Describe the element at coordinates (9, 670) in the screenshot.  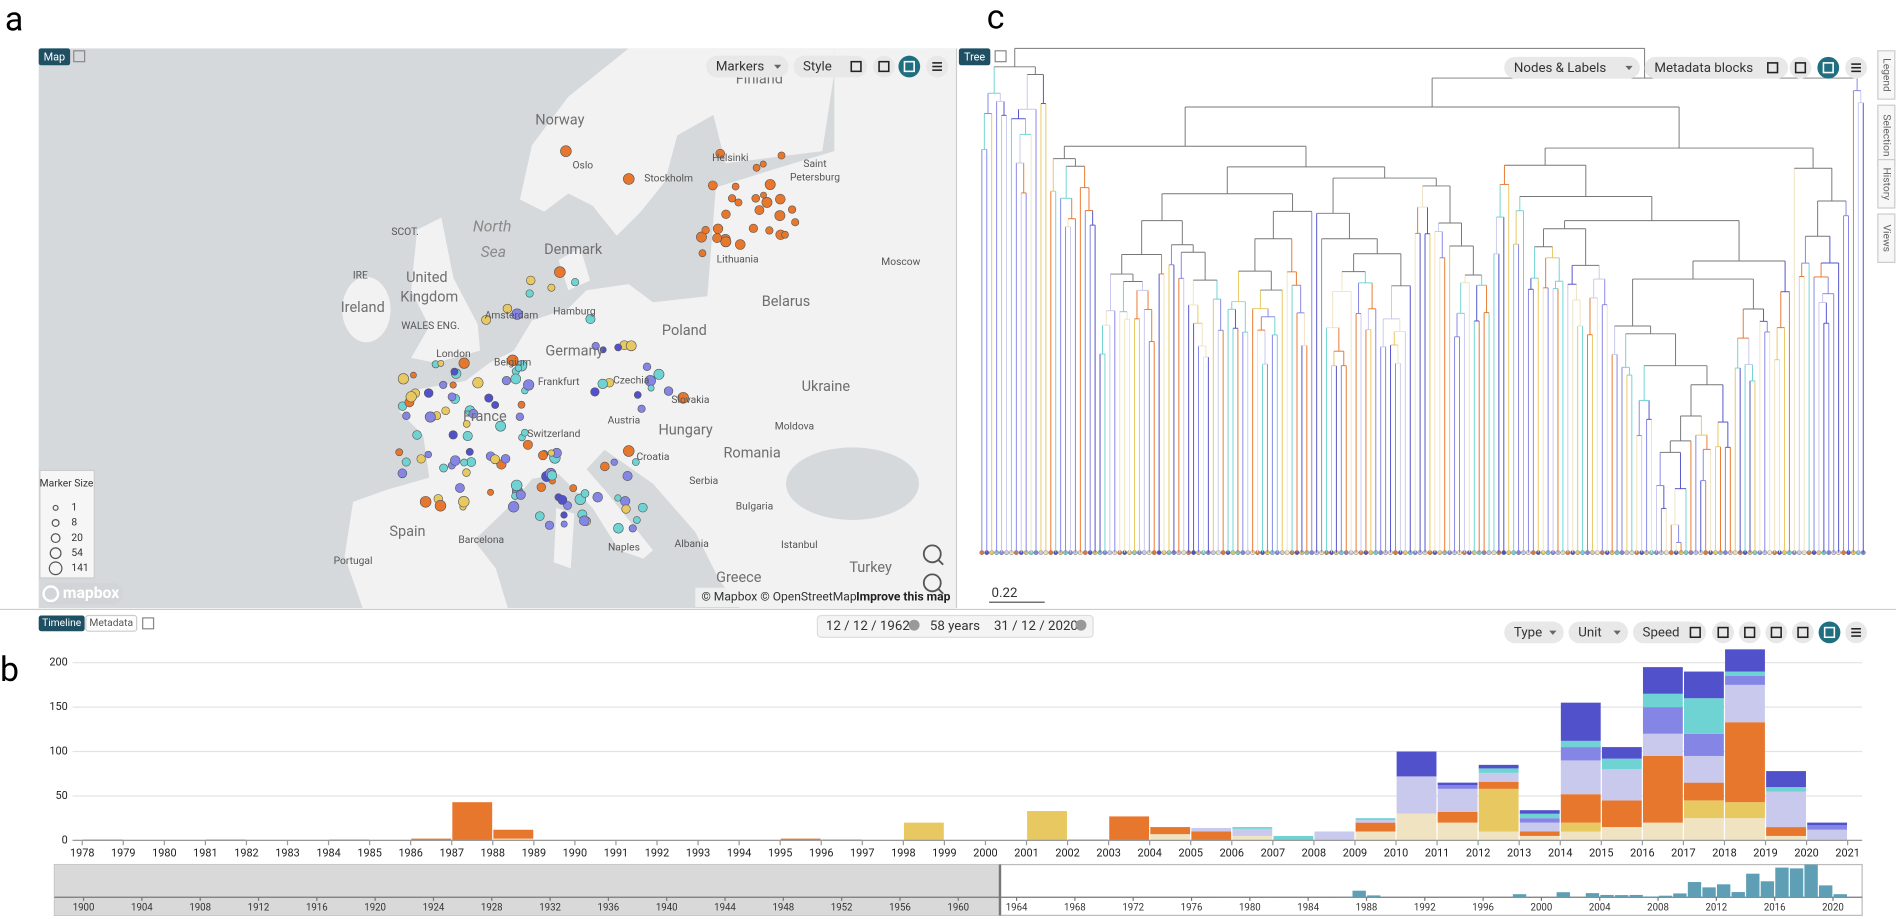
I see `panel-label: b` at that location.